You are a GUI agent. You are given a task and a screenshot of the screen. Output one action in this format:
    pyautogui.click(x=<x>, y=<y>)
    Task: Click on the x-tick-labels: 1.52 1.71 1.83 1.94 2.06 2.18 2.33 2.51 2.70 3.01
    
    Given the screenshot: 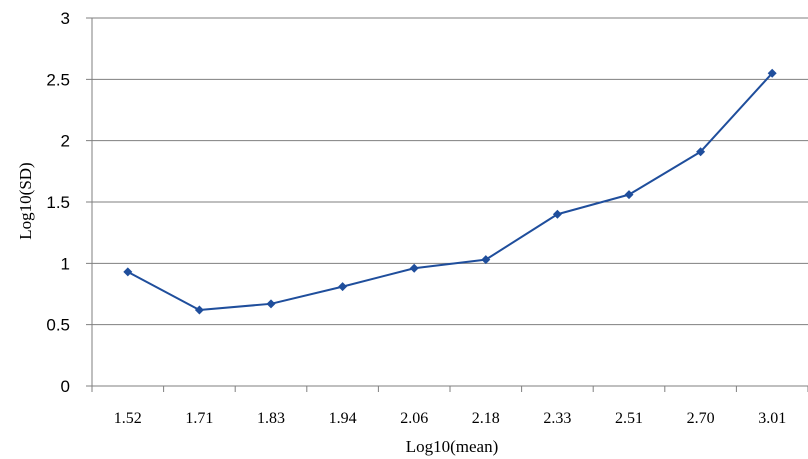 What is the action you would take?
    pyautogui.click(x=450, y=418)
    